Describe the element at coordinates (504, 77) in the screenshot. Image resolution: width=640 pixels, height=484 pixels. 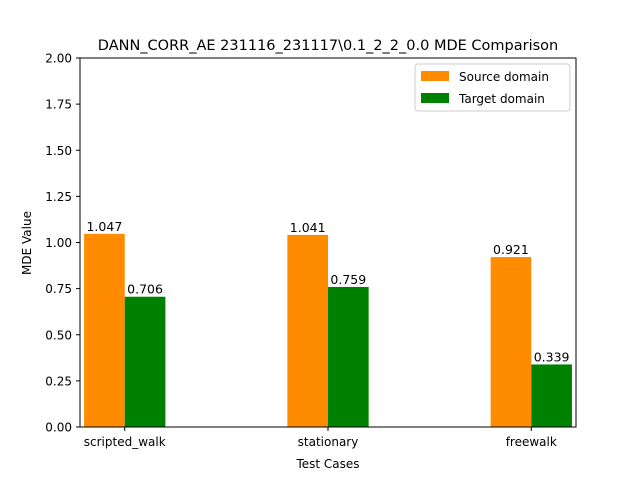
I see `legend-label: Source domain` at that location.